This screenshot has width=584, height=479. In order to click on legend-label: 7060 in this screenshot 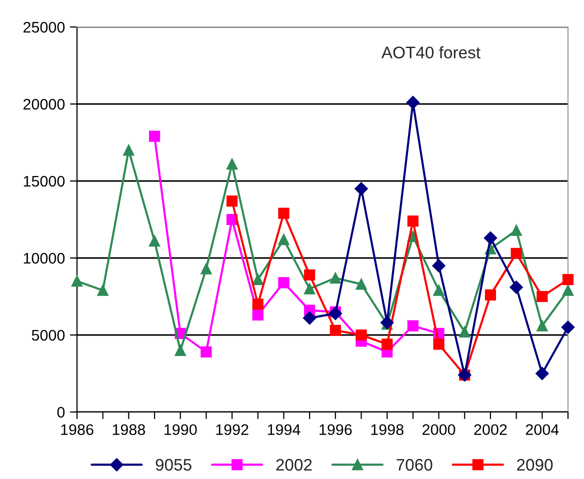, I will do `click(414, 464)`.